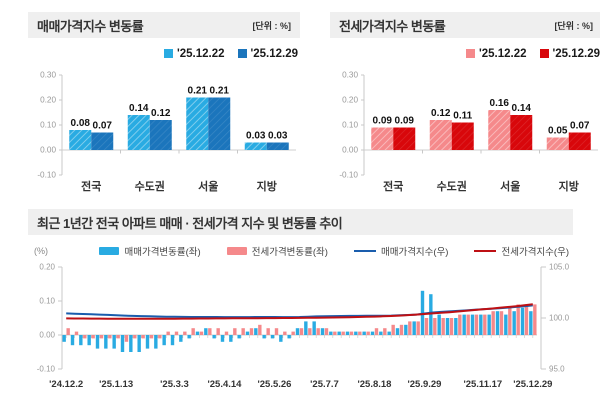 The width and height of the screenshot is (600, 419). Describe the element at coordinates (290, 251) in the screenshot. I see `legend-label-jeonse-change: 전세가격변동률(좌)` at that location.